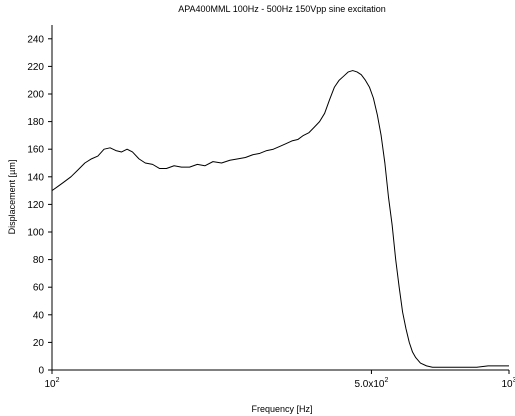 This screenshot has height=416, width=515. What do you see at coordinates (35, 67) in the screenshot?
I see `y-tick-label: 220` at bounding box center [35, 67].